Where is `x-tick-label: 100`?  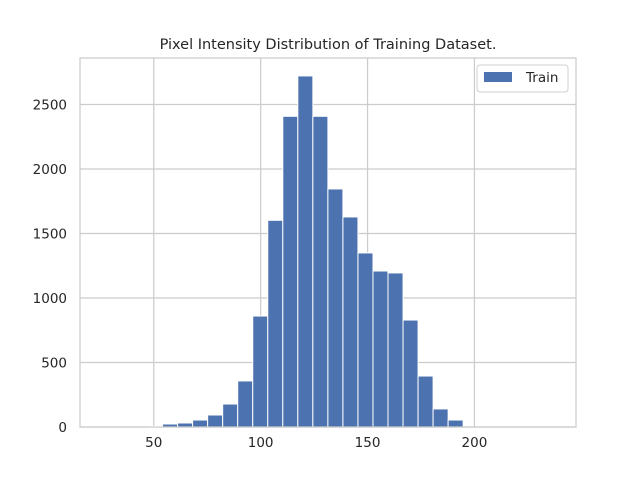 x-tick-label: 100 is located at coordinates (261, 443).